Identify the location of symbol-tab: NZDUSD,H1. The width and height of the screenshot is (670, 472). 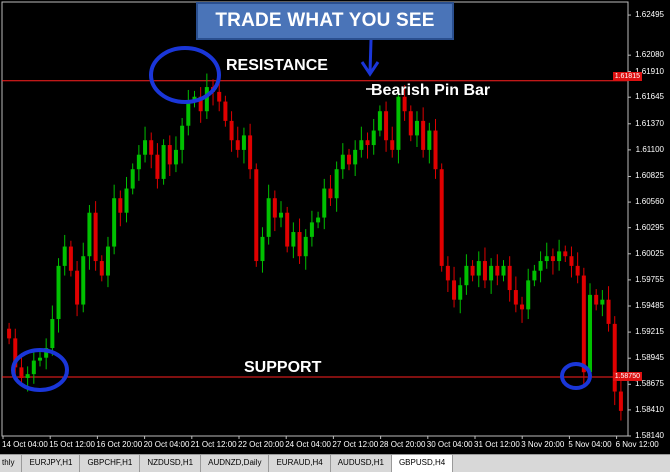
(171, 463).